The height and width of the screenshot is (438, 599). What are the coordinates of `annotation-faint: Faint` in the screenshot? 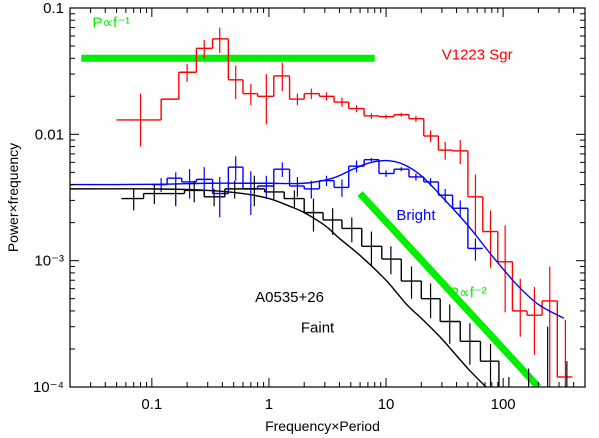 It's located at (318, 328).